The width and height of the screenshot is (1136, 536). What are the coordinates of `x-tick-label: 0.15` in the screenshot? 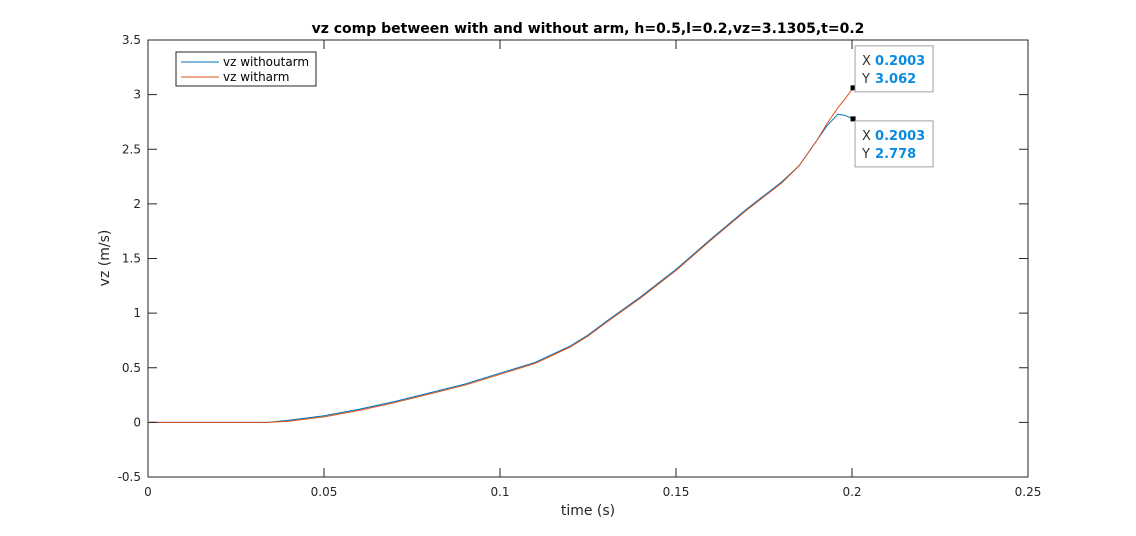 It's located at (676, 492).